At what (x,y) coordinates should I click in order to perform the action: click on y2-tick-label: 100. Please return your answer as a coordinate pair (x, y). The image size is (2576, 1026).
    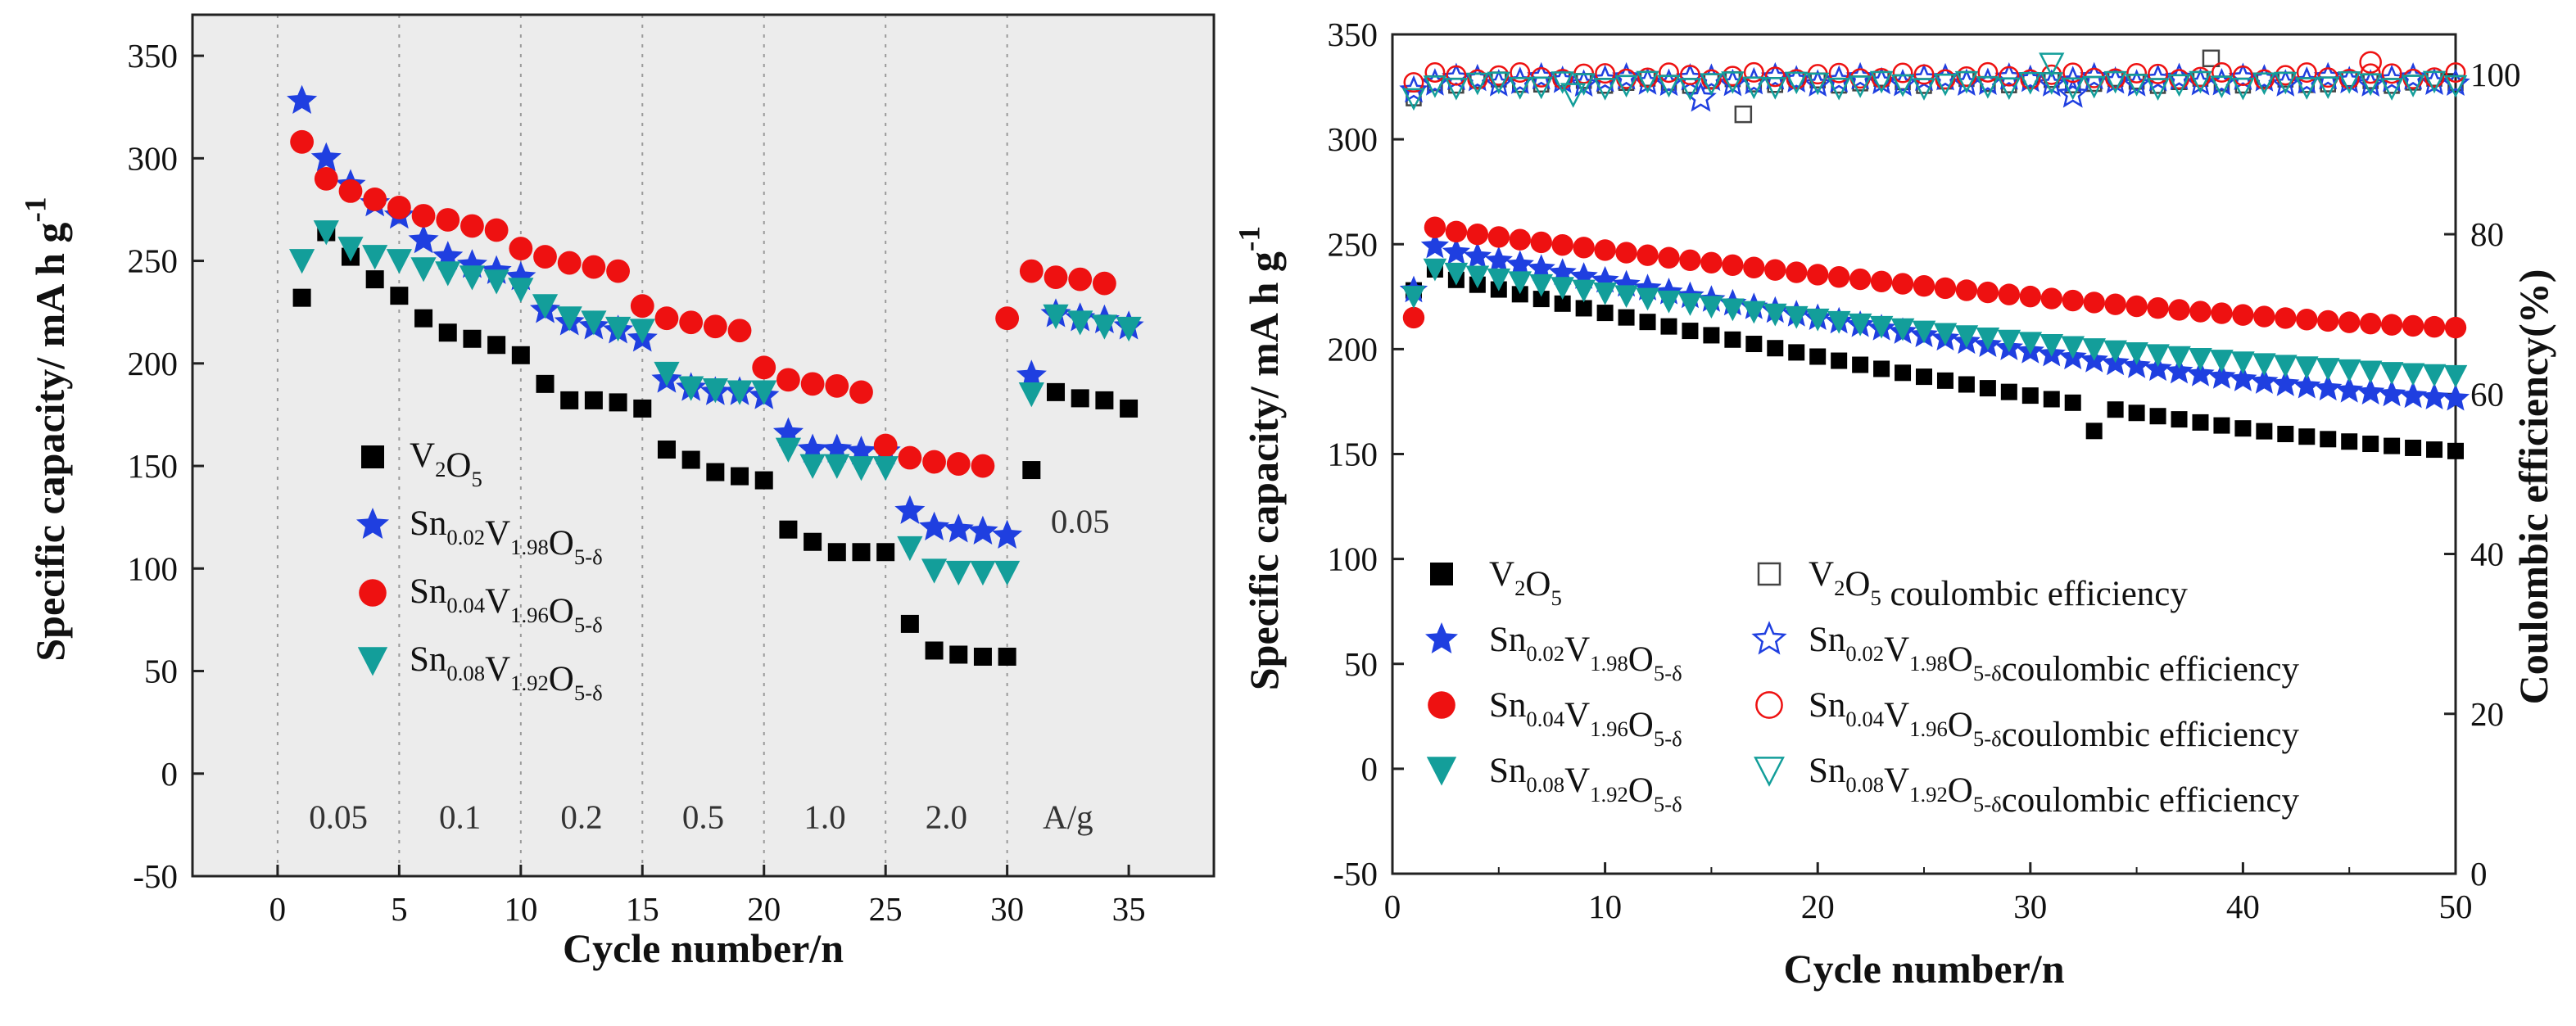
    Looking at the image, I should click on (2495, 74).